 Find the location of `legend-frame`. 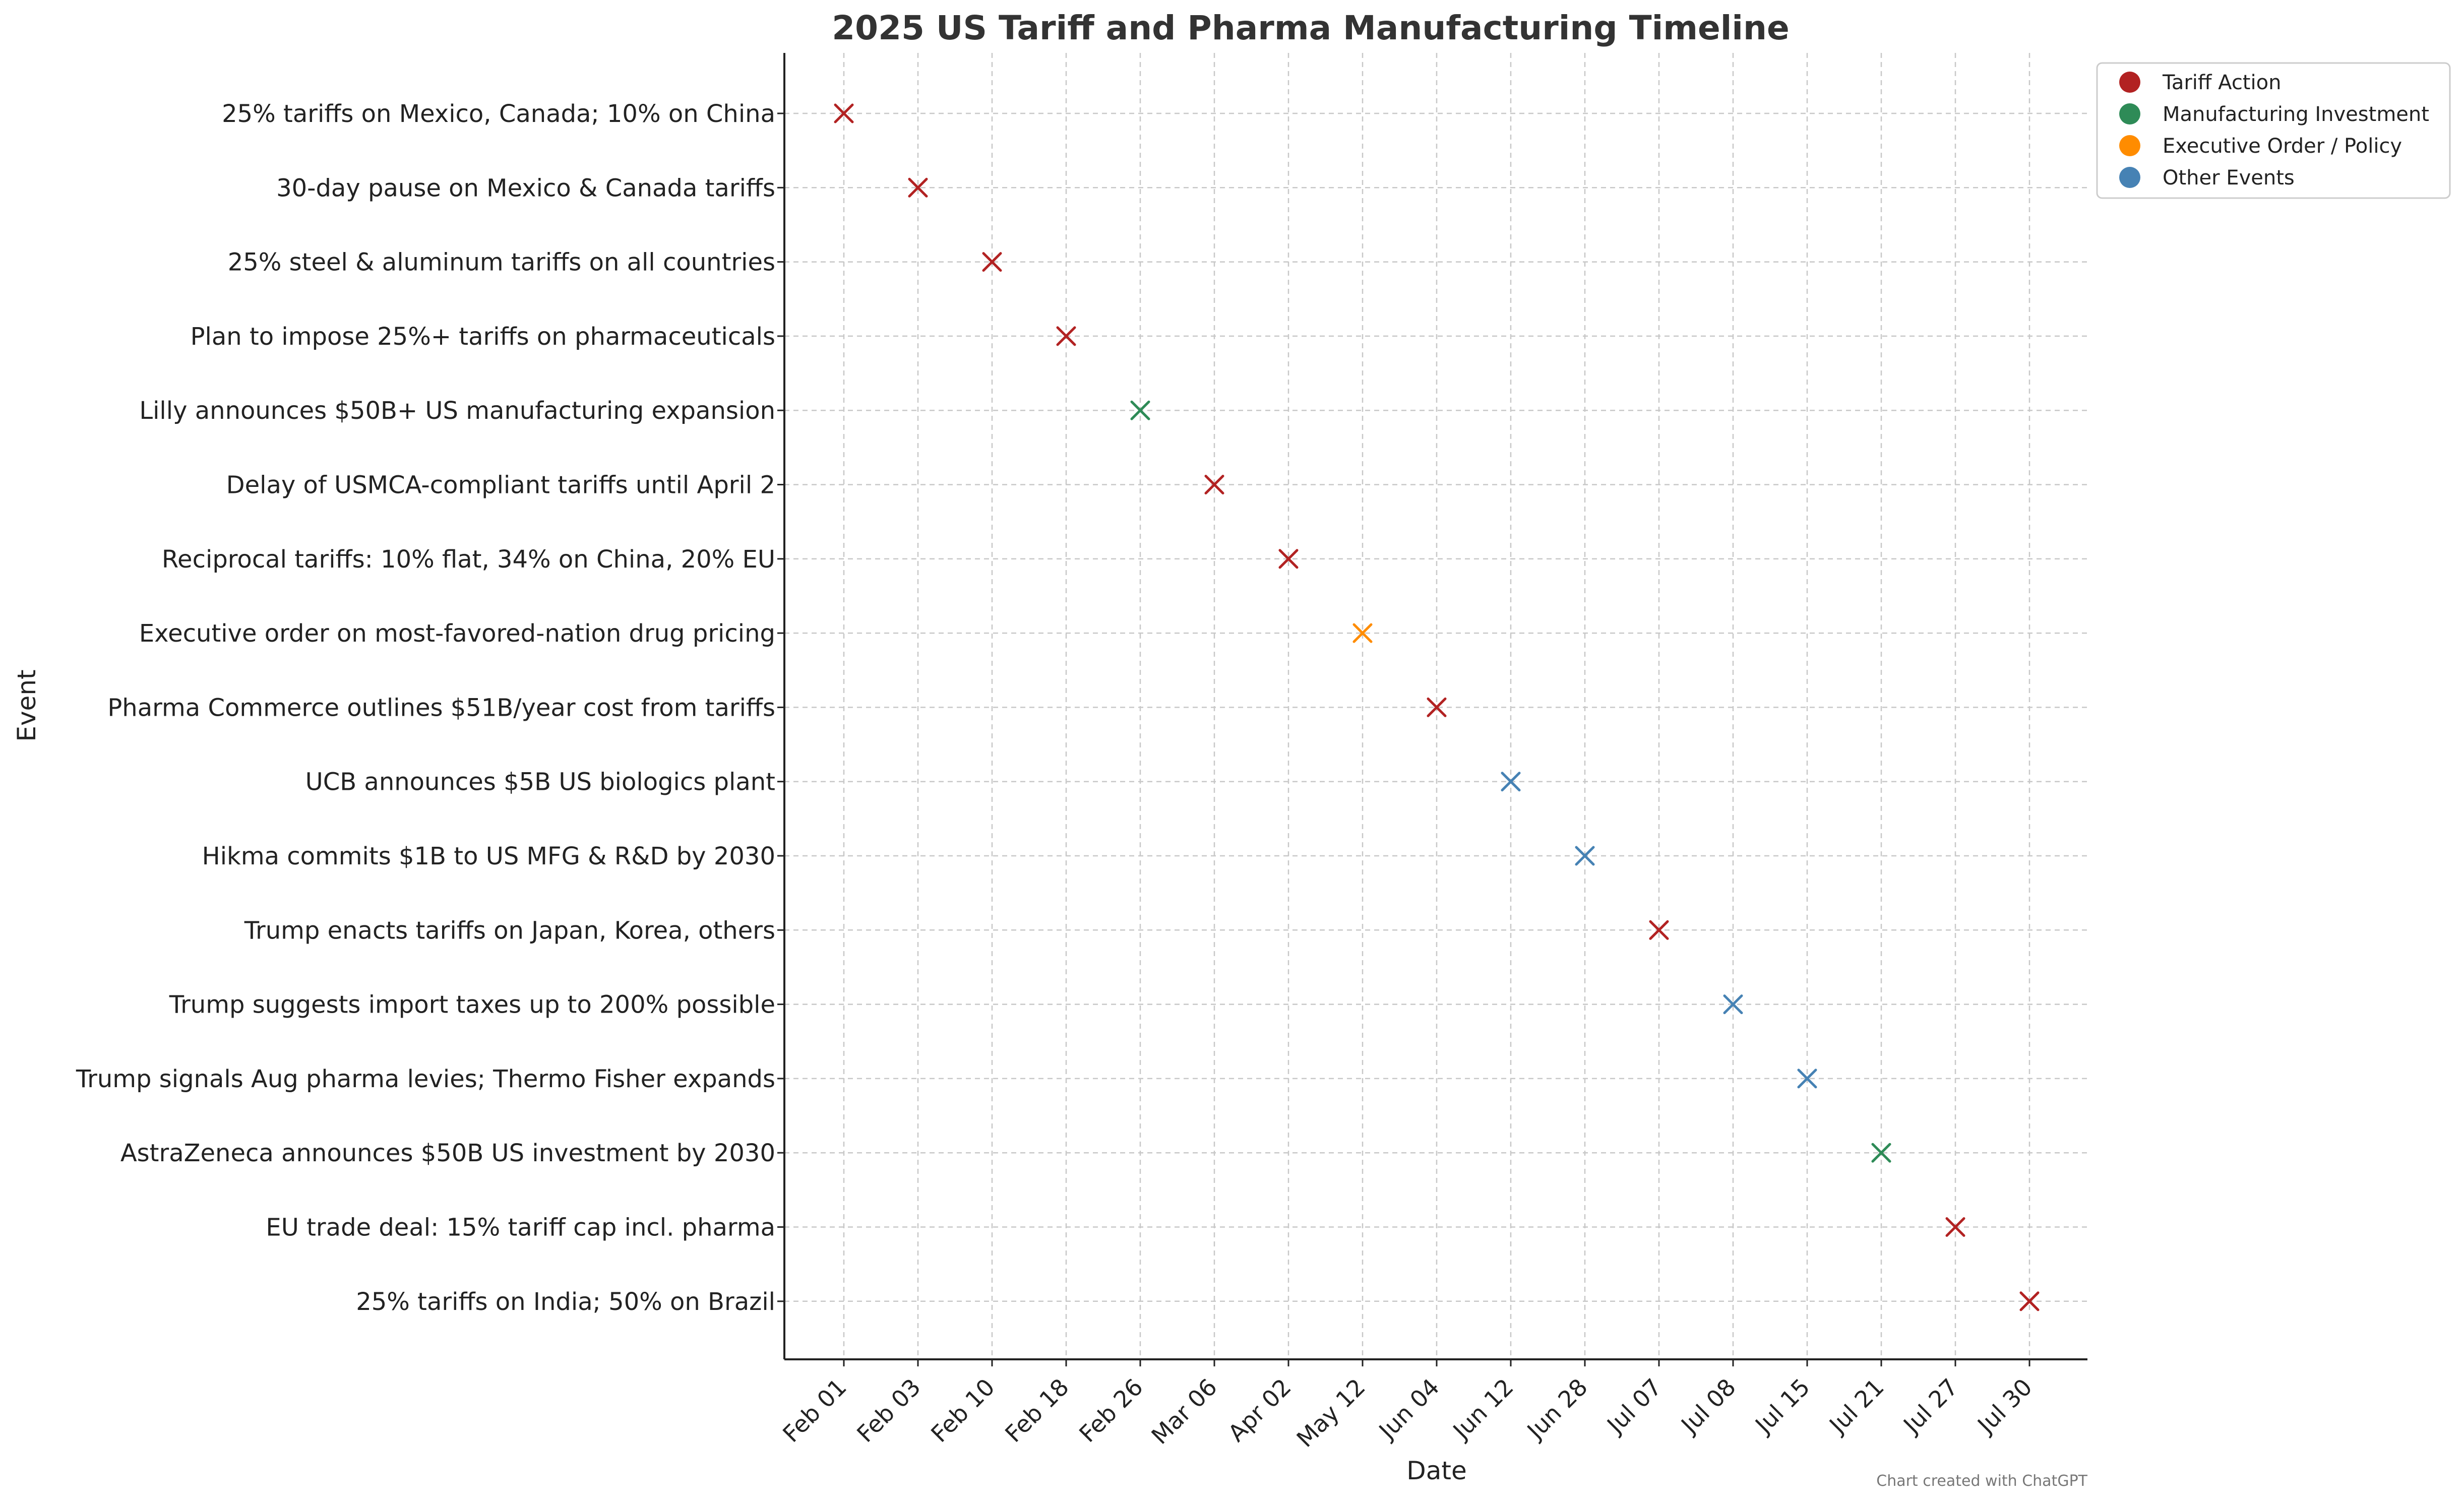

legend-frame is located at coordinates (2273, 130).